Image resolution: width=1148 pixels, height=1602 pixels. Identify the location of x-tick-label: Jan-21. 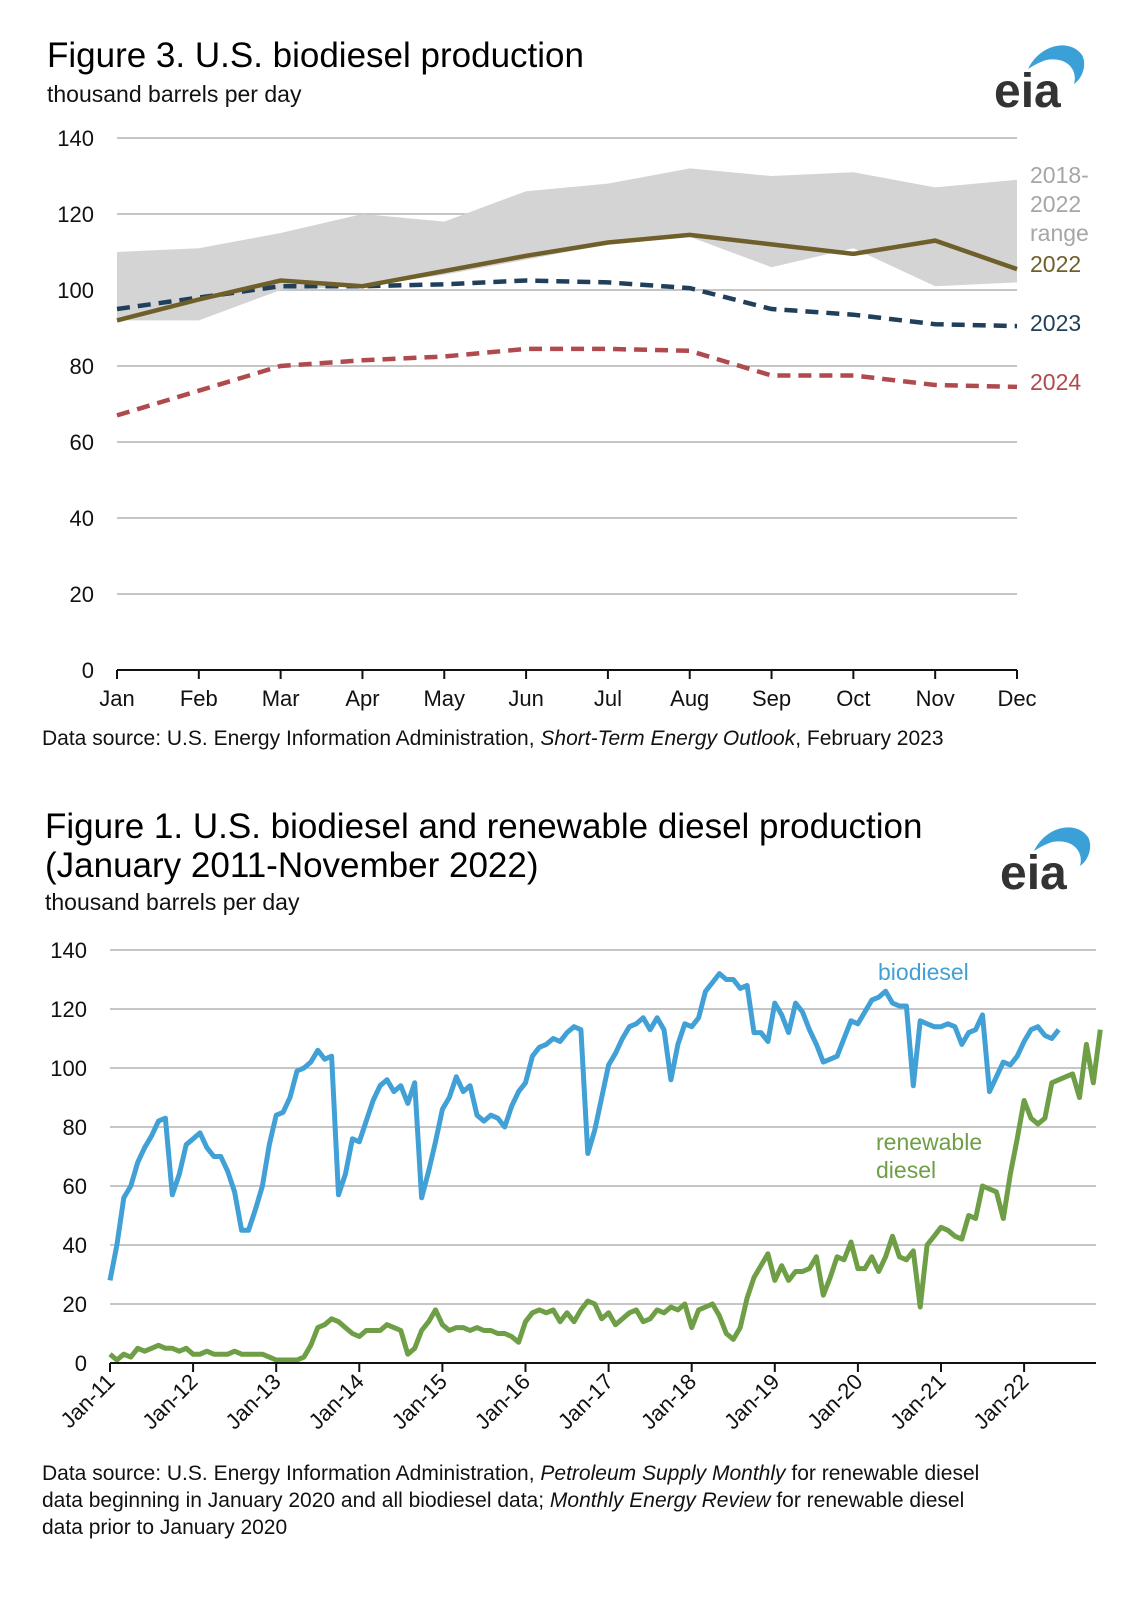
(917, 1401).